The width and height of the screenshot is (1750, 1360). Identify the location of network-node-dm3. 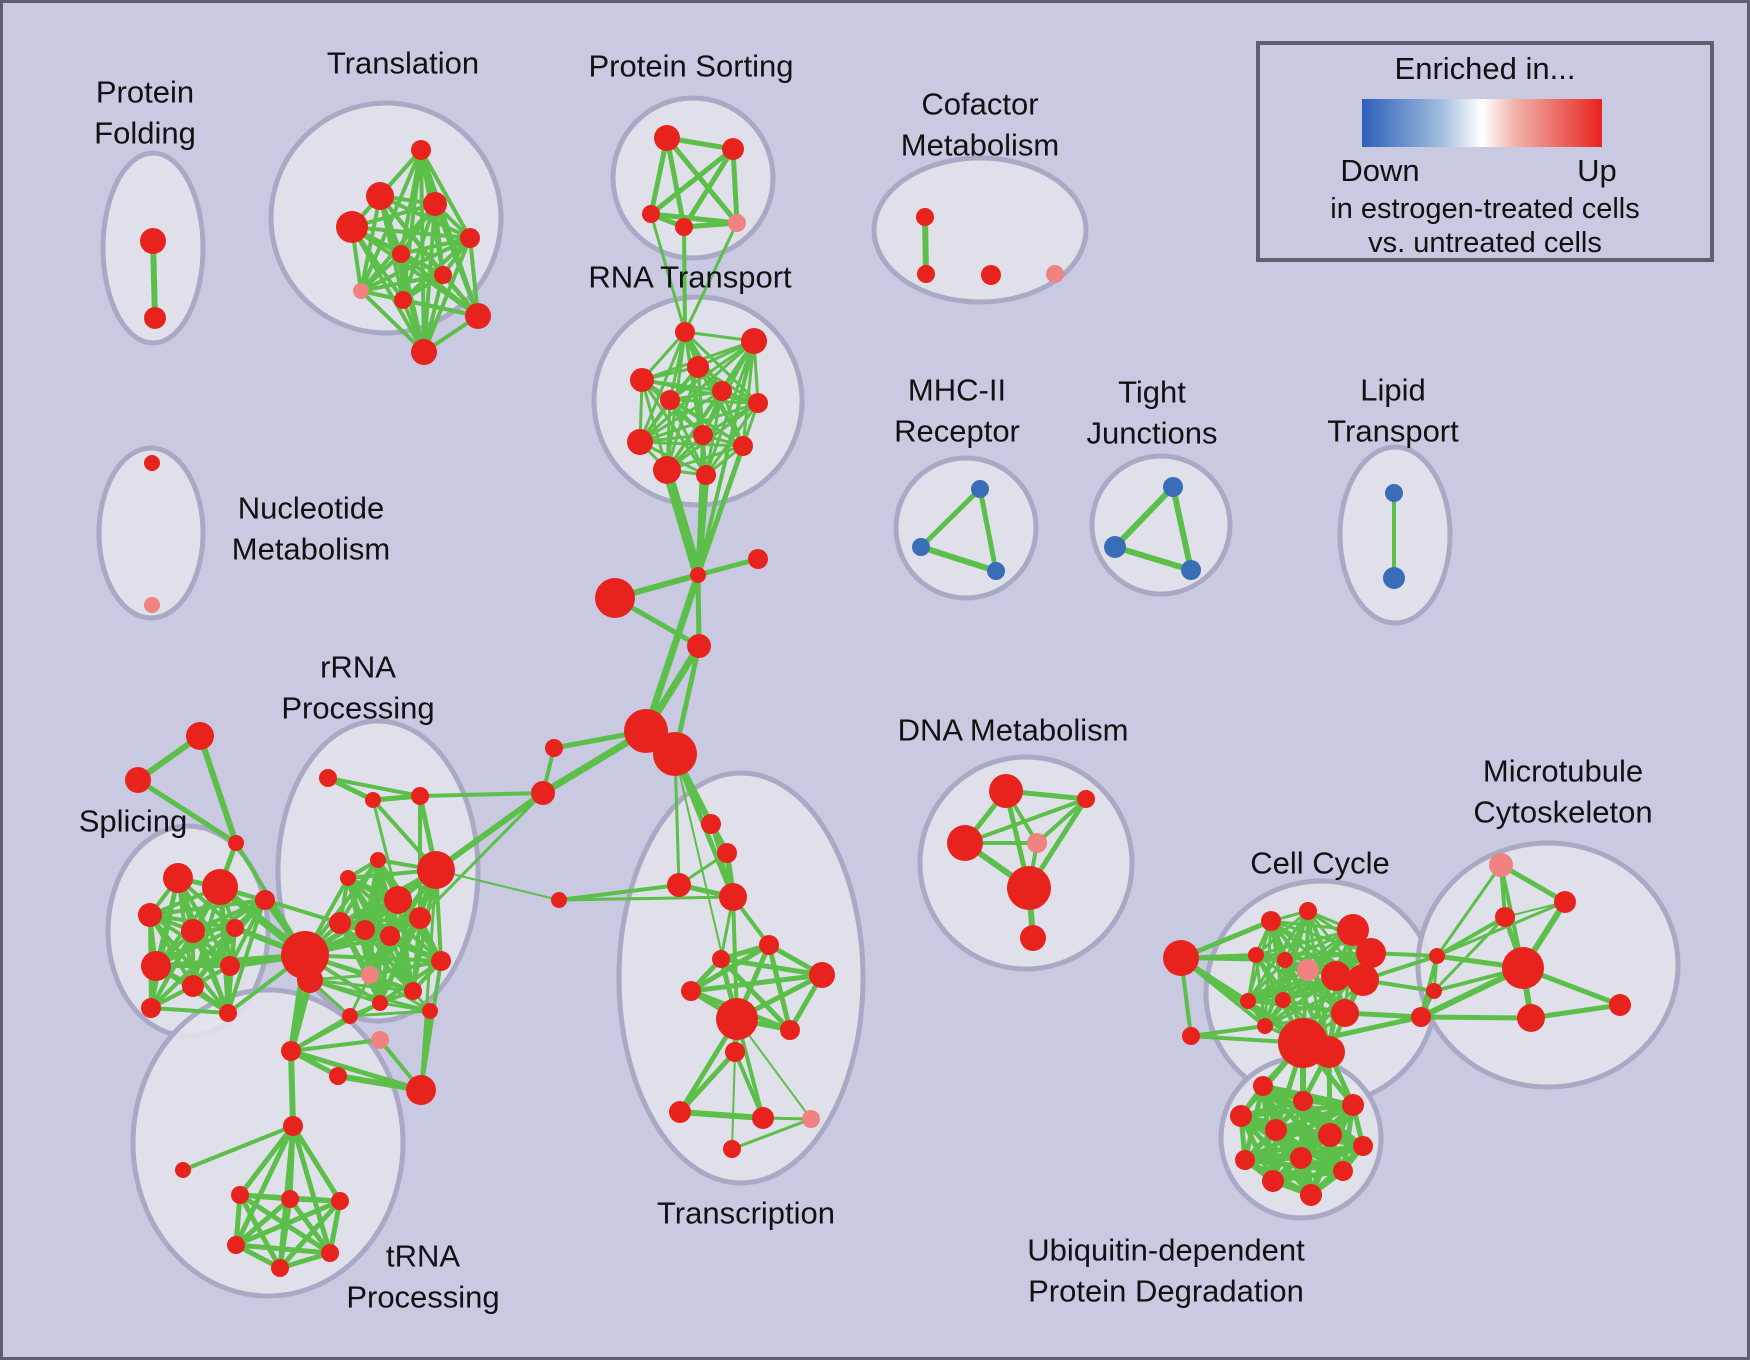
(965, 843).